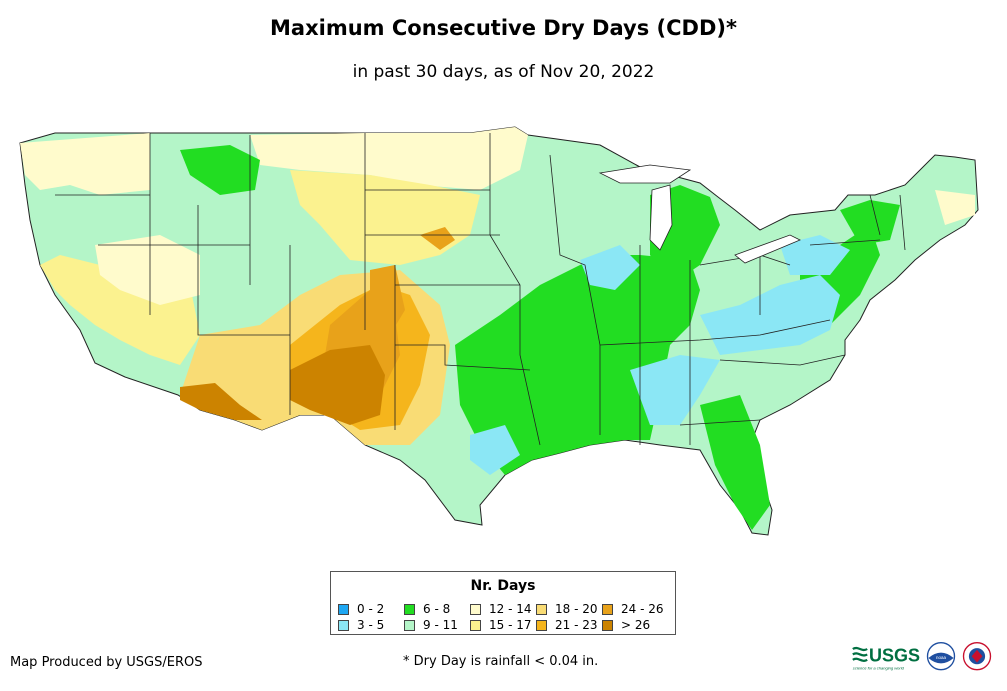  I want to click on map-subtitle: in past 30 days, as of Nov 20, 2022, so click(503, 72).